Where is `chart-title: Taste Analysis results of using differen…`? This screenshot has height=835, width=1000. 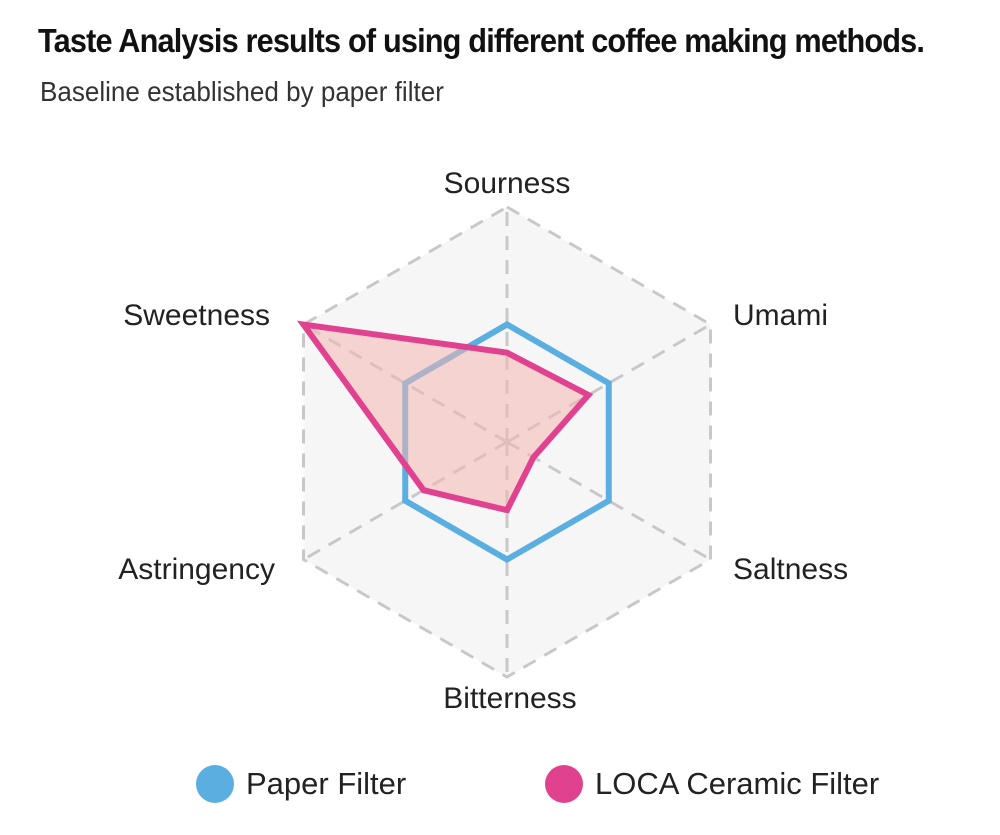 chart-title: Taste Analysis results of using differen… is located at coordinates (481, 40).